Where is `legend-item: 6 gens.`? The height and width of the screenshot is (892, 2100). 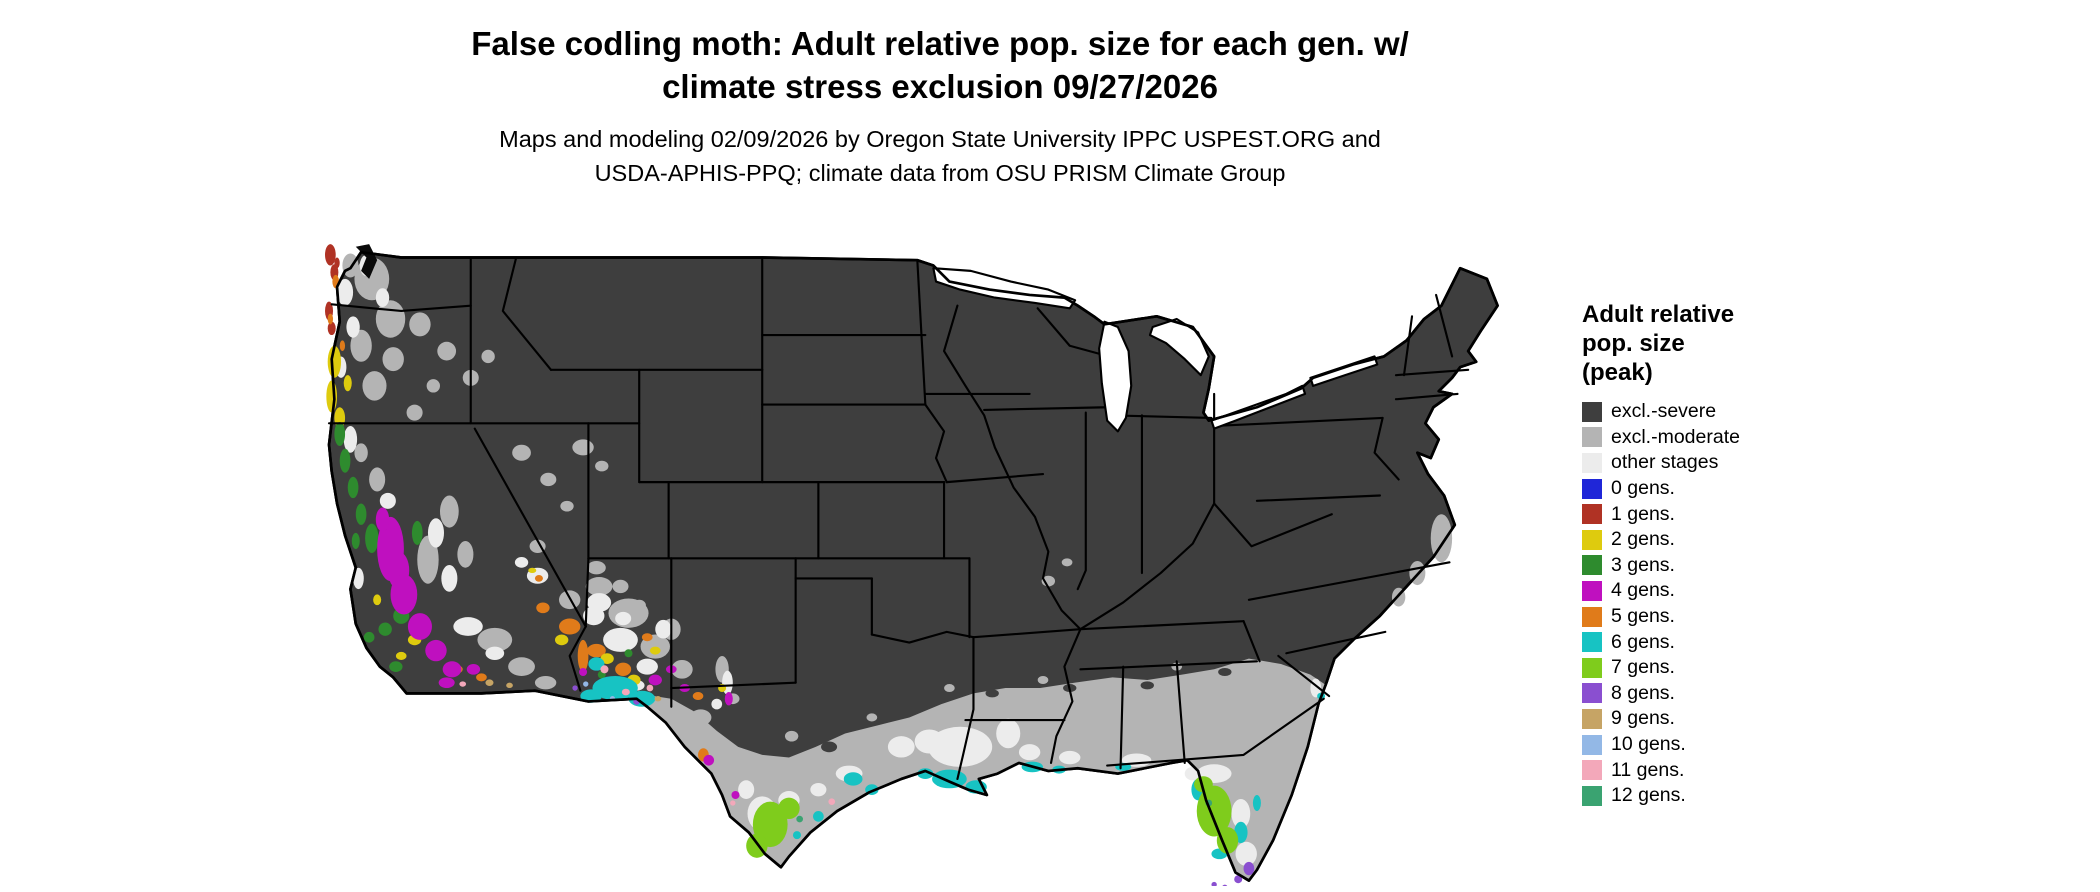 legend-item: 6 gens. is located at coordinates (1717, 642).